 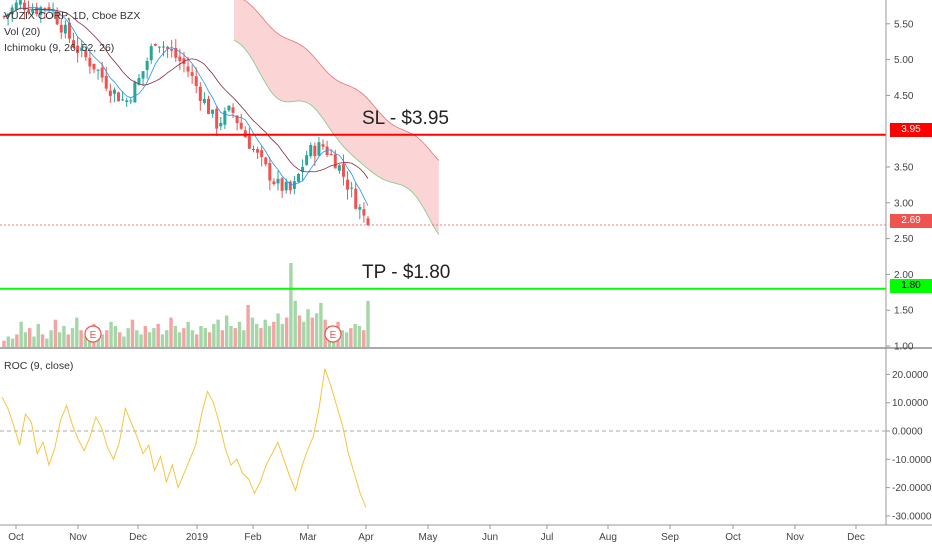 What do you see at coordinates (72, 16) in the screenshot?
I see `legend-symbol: VUZIX CORP, 1D, Cboe BZX` at bounding box center [72, 16].